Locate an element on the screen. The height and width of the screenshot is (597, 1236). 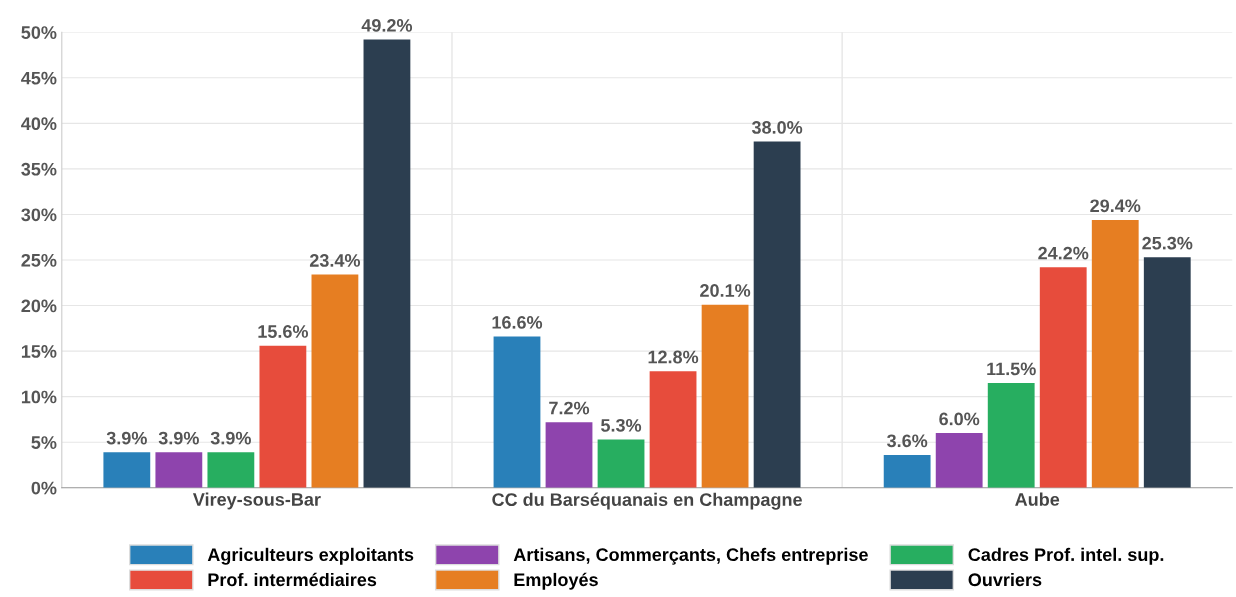
data-label: 25.3% is located at coordinates (1167, 243).